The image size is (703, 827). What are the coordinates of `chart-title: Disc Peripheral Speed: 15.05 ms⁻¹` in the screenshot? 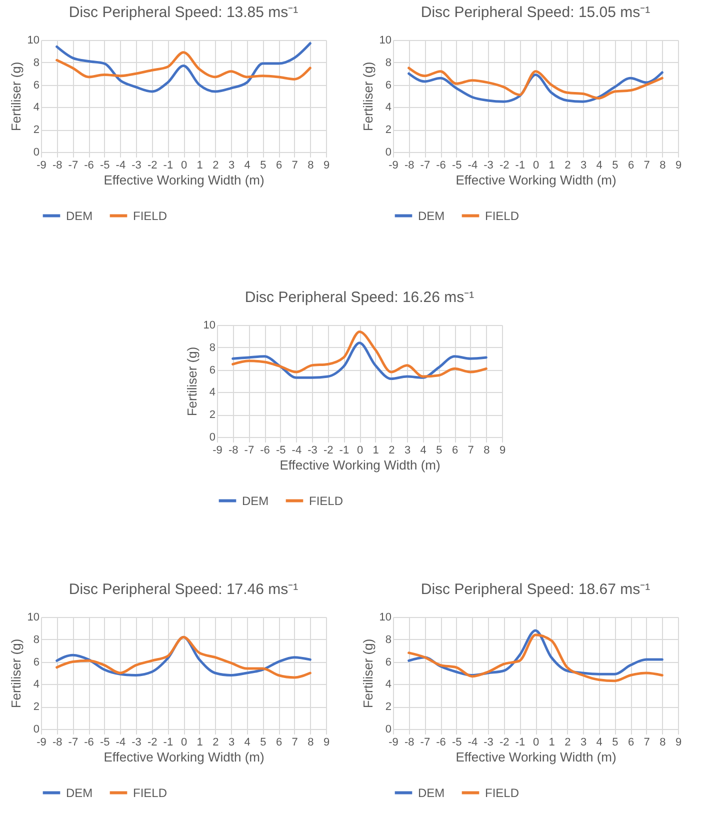 It's located at (535, 12).